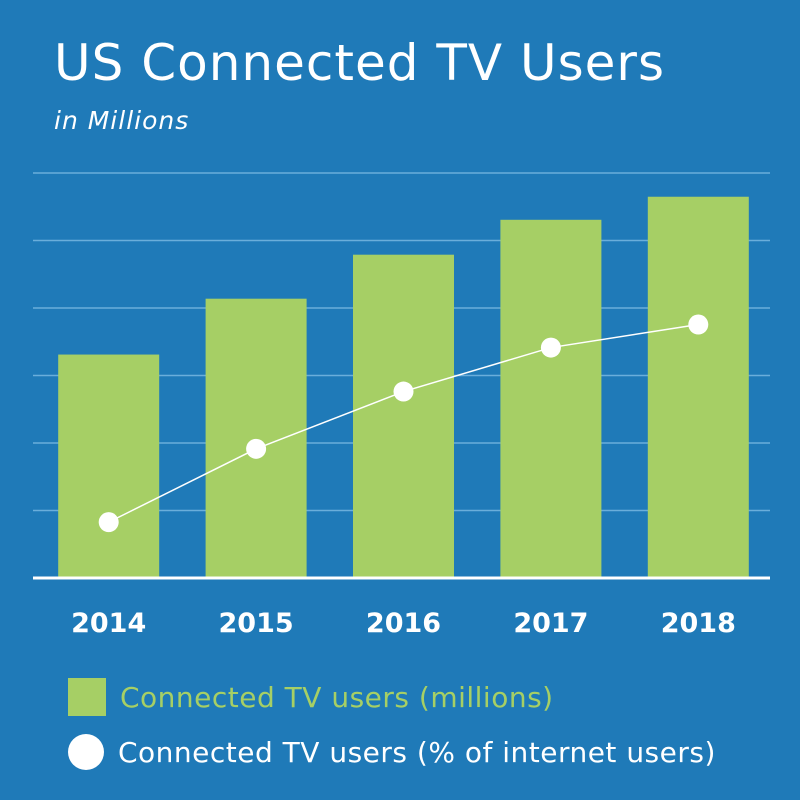  Describe the element at coordinates (87, 697) in the screenshot. I see `legend-bar-swatch` at that location.